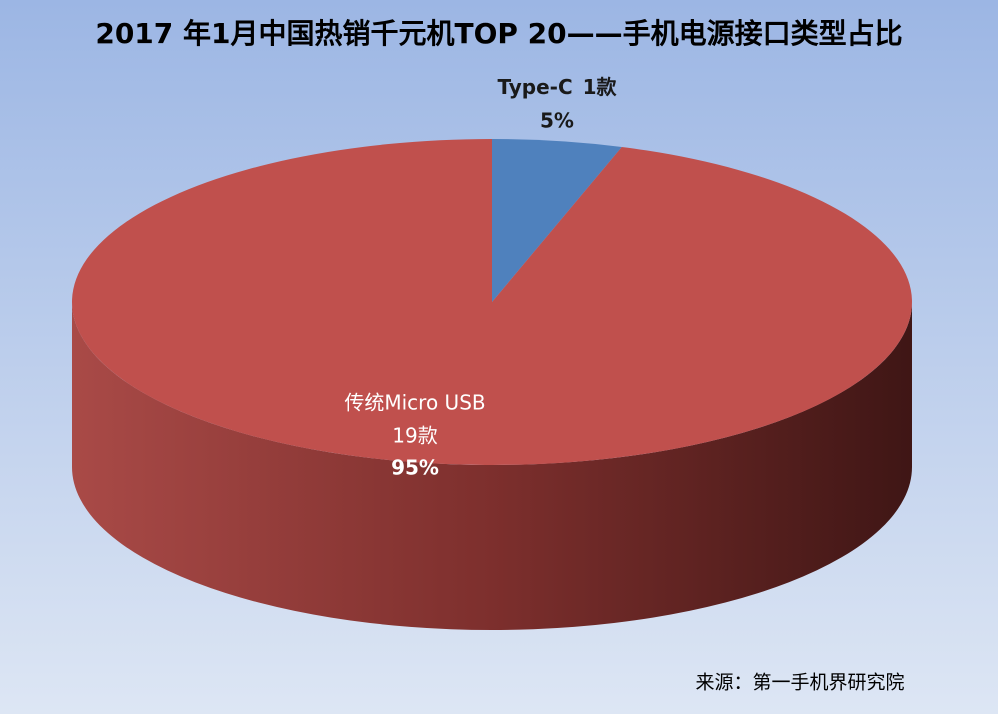 The width and height of the screenshot is (998, 714). Describe the element at coordinates (415, 468) in the screenshot. I see `value-label: 95%` at that location.